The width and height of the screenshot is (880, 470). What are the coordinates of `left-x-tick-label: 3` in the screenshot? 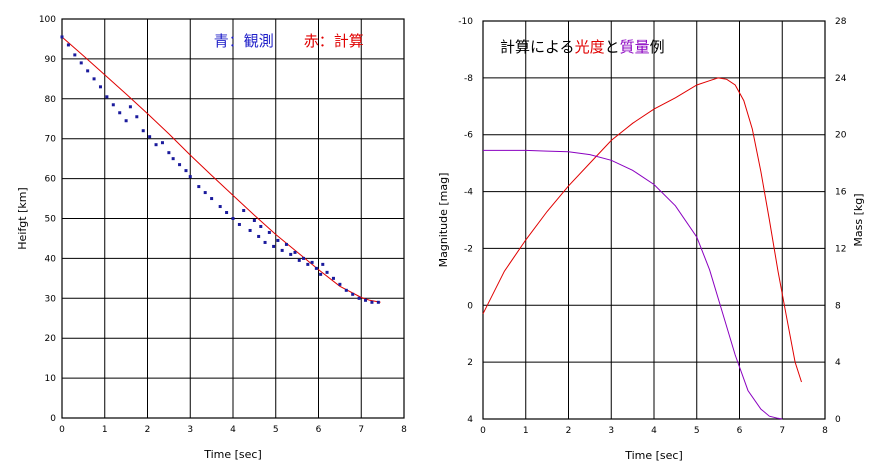 It's located at (190, 430).